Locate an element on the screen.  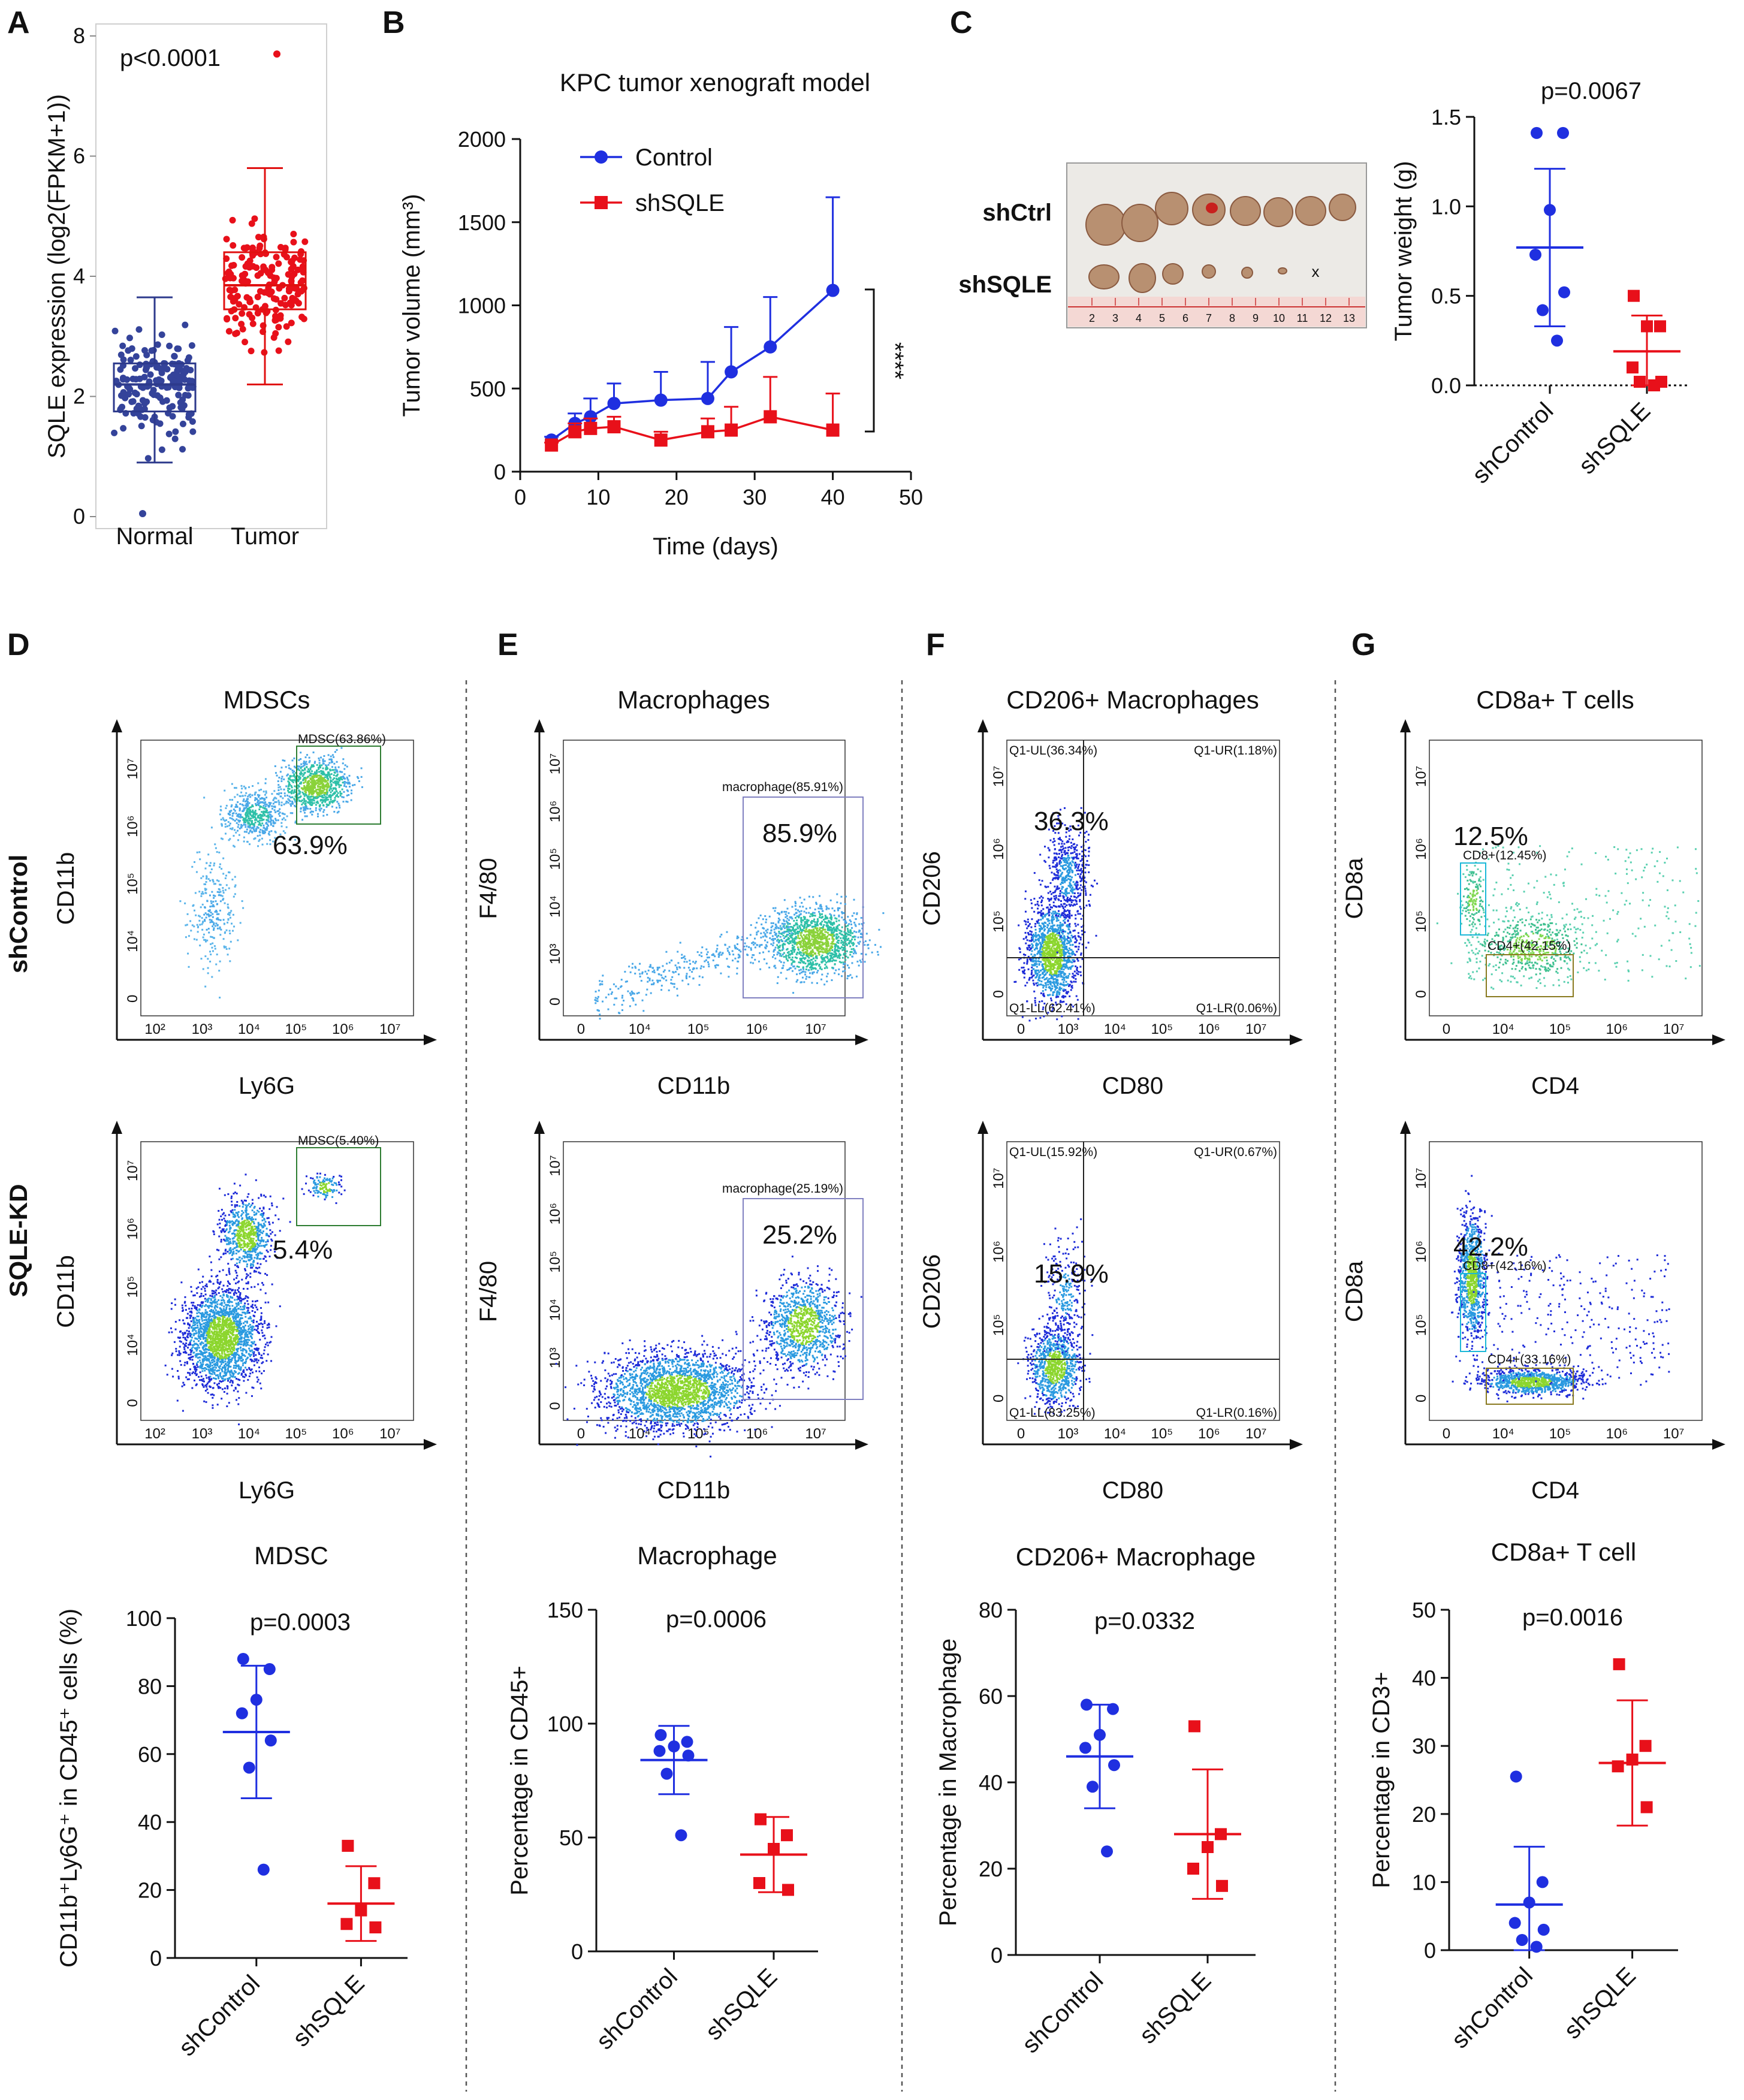
x-tick-label: shSQLE is located at coordinates (328, 2010).